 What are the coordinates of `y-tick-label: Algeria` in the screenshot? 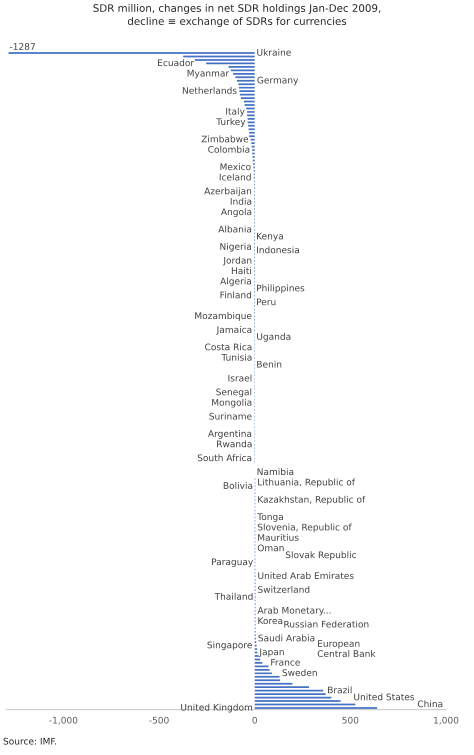 It's located at (236, 282).